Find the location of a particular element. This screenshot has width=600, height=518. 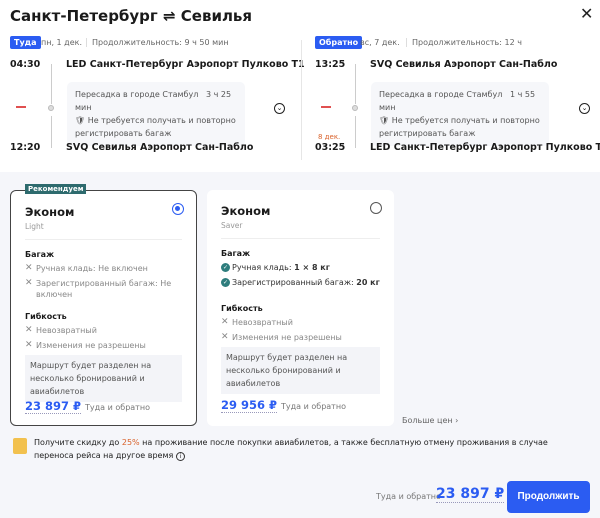

baggage-item: ✓ Зарегистрированный багаж: 20 кг is located at coordinates (300, 282).